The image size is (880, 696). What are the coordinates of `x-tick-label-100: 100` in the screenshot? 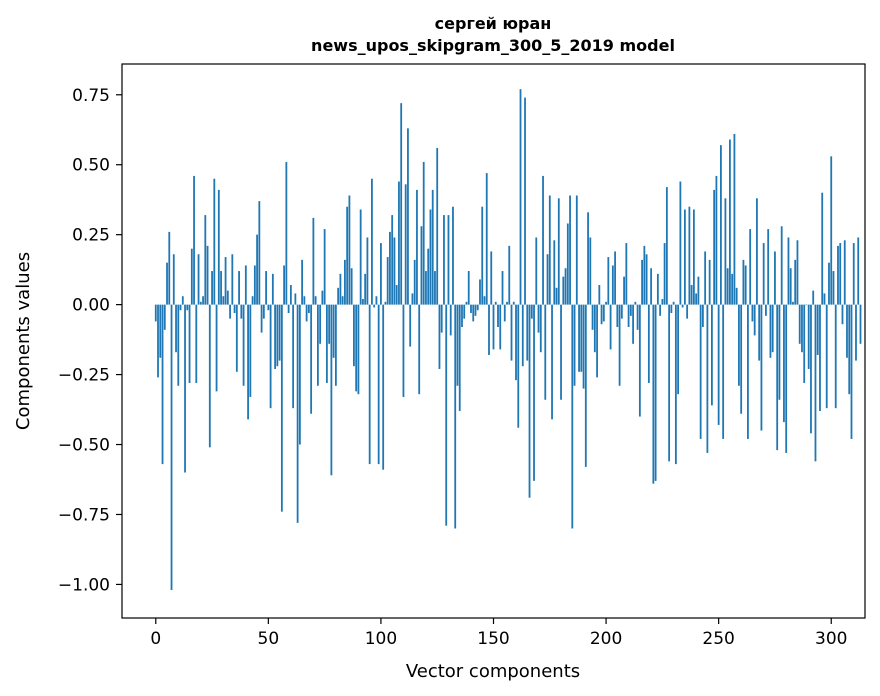 It's located at (381, 639).